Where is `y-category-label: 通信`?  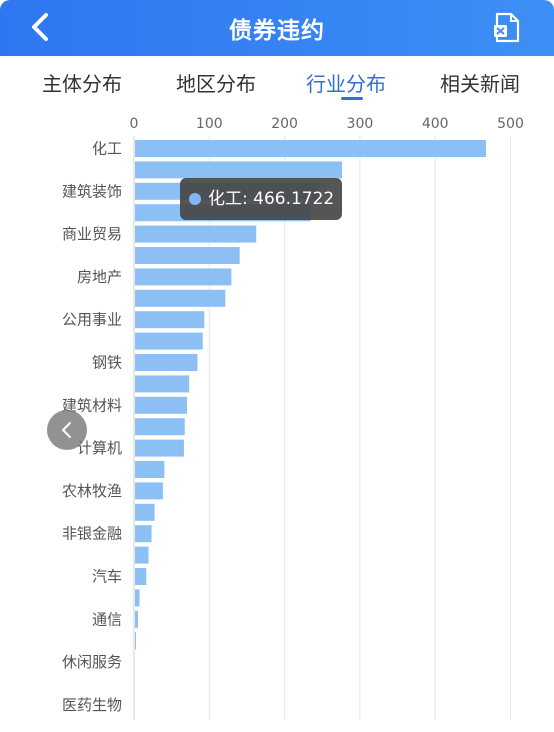 y-category-label: 通信 is located at coordinates (107, 619).